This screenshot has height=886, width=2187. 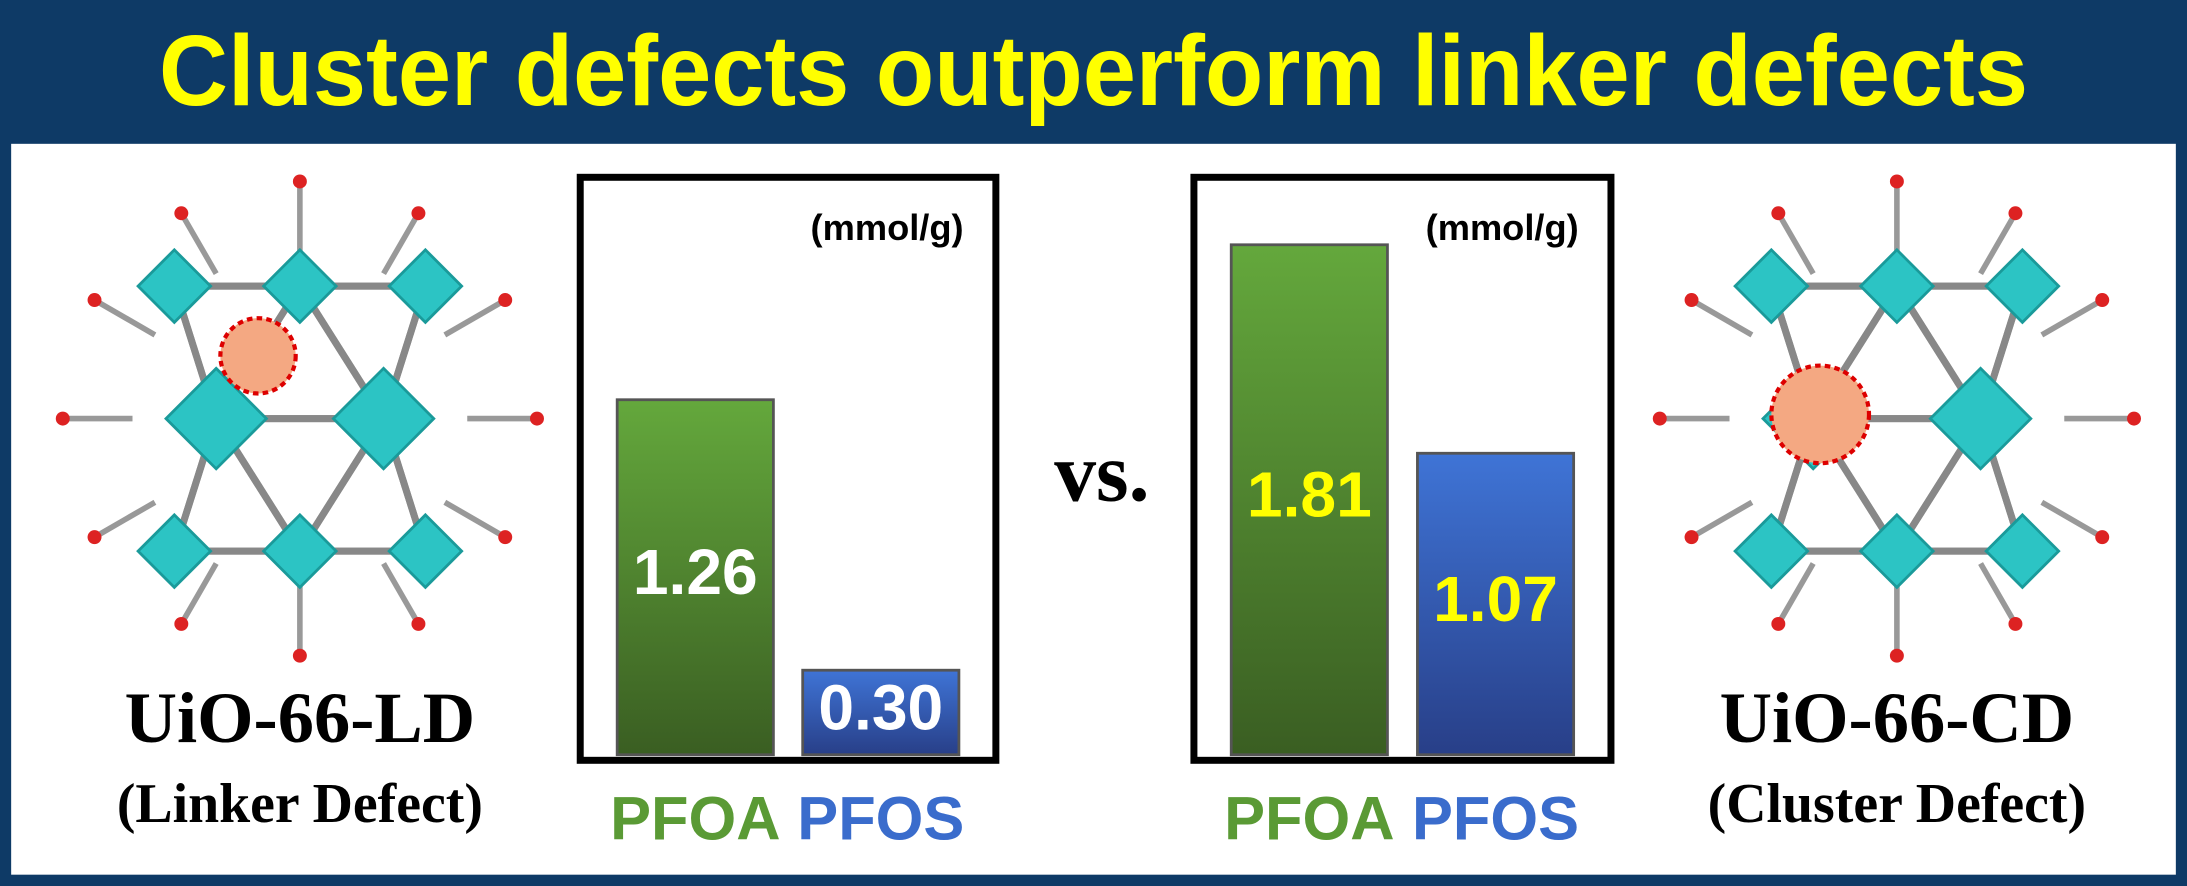 What do you see at coordinates (1897, 717) in the screenshot?
I see `material-name: UiO-66-CD` at bounding box center [1897, 717].